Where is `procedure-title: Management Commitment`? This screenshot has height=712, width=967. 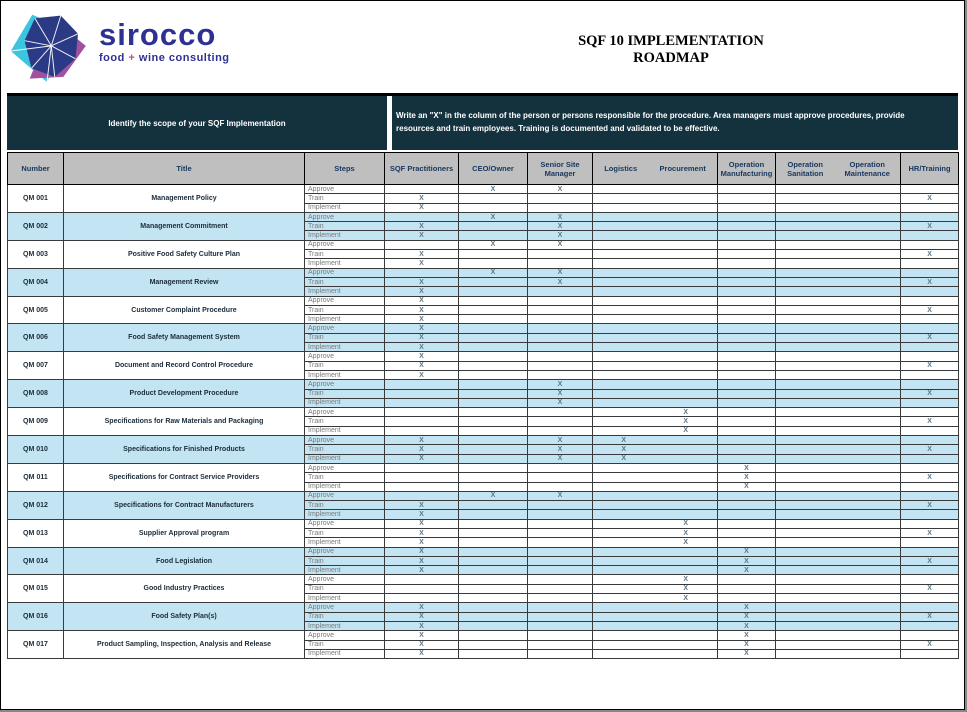 procedure-title: Management Commitment is located at coordinates (184, 226).